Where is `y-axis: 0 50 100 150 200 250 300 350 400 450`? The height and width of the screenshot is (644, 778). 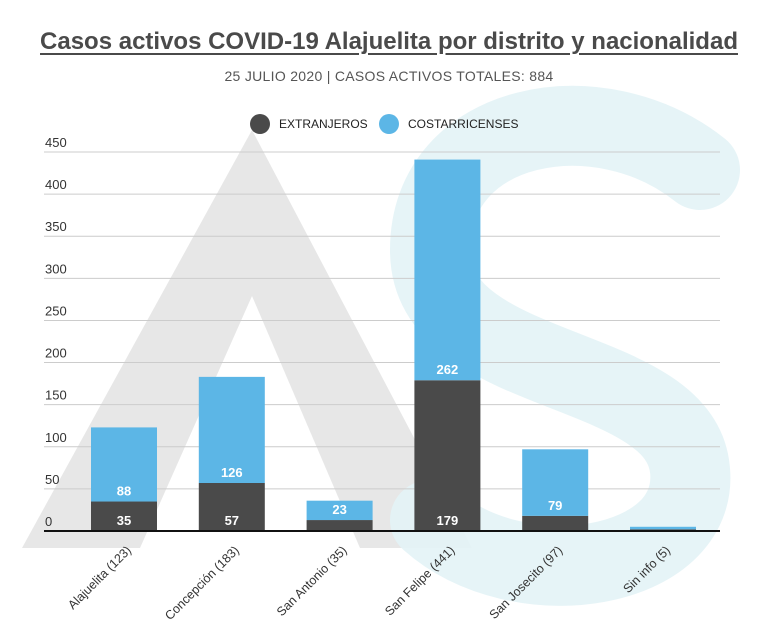
y-axis: 0 50 100 150 200 250 300 350 400 450 is located at coordinates (56, 332).